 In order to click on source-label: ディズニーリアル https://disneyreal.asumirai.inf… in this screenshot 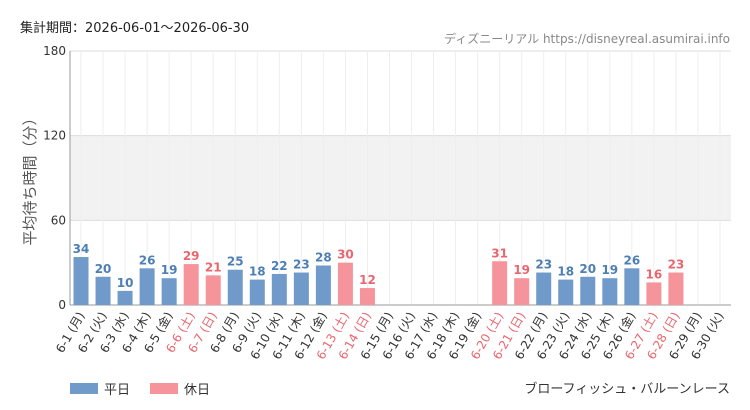, I will do `click(587, 39)`.